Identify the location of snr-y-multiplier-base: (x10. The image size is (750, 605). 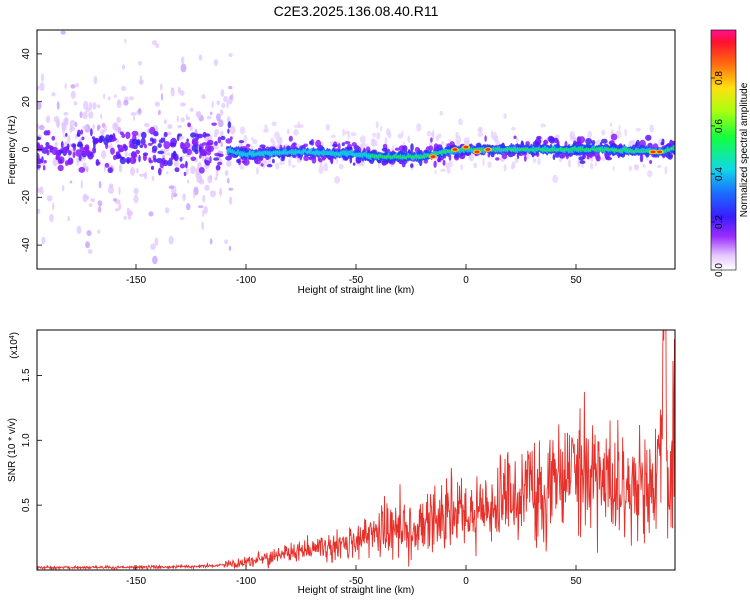
(14, 349).